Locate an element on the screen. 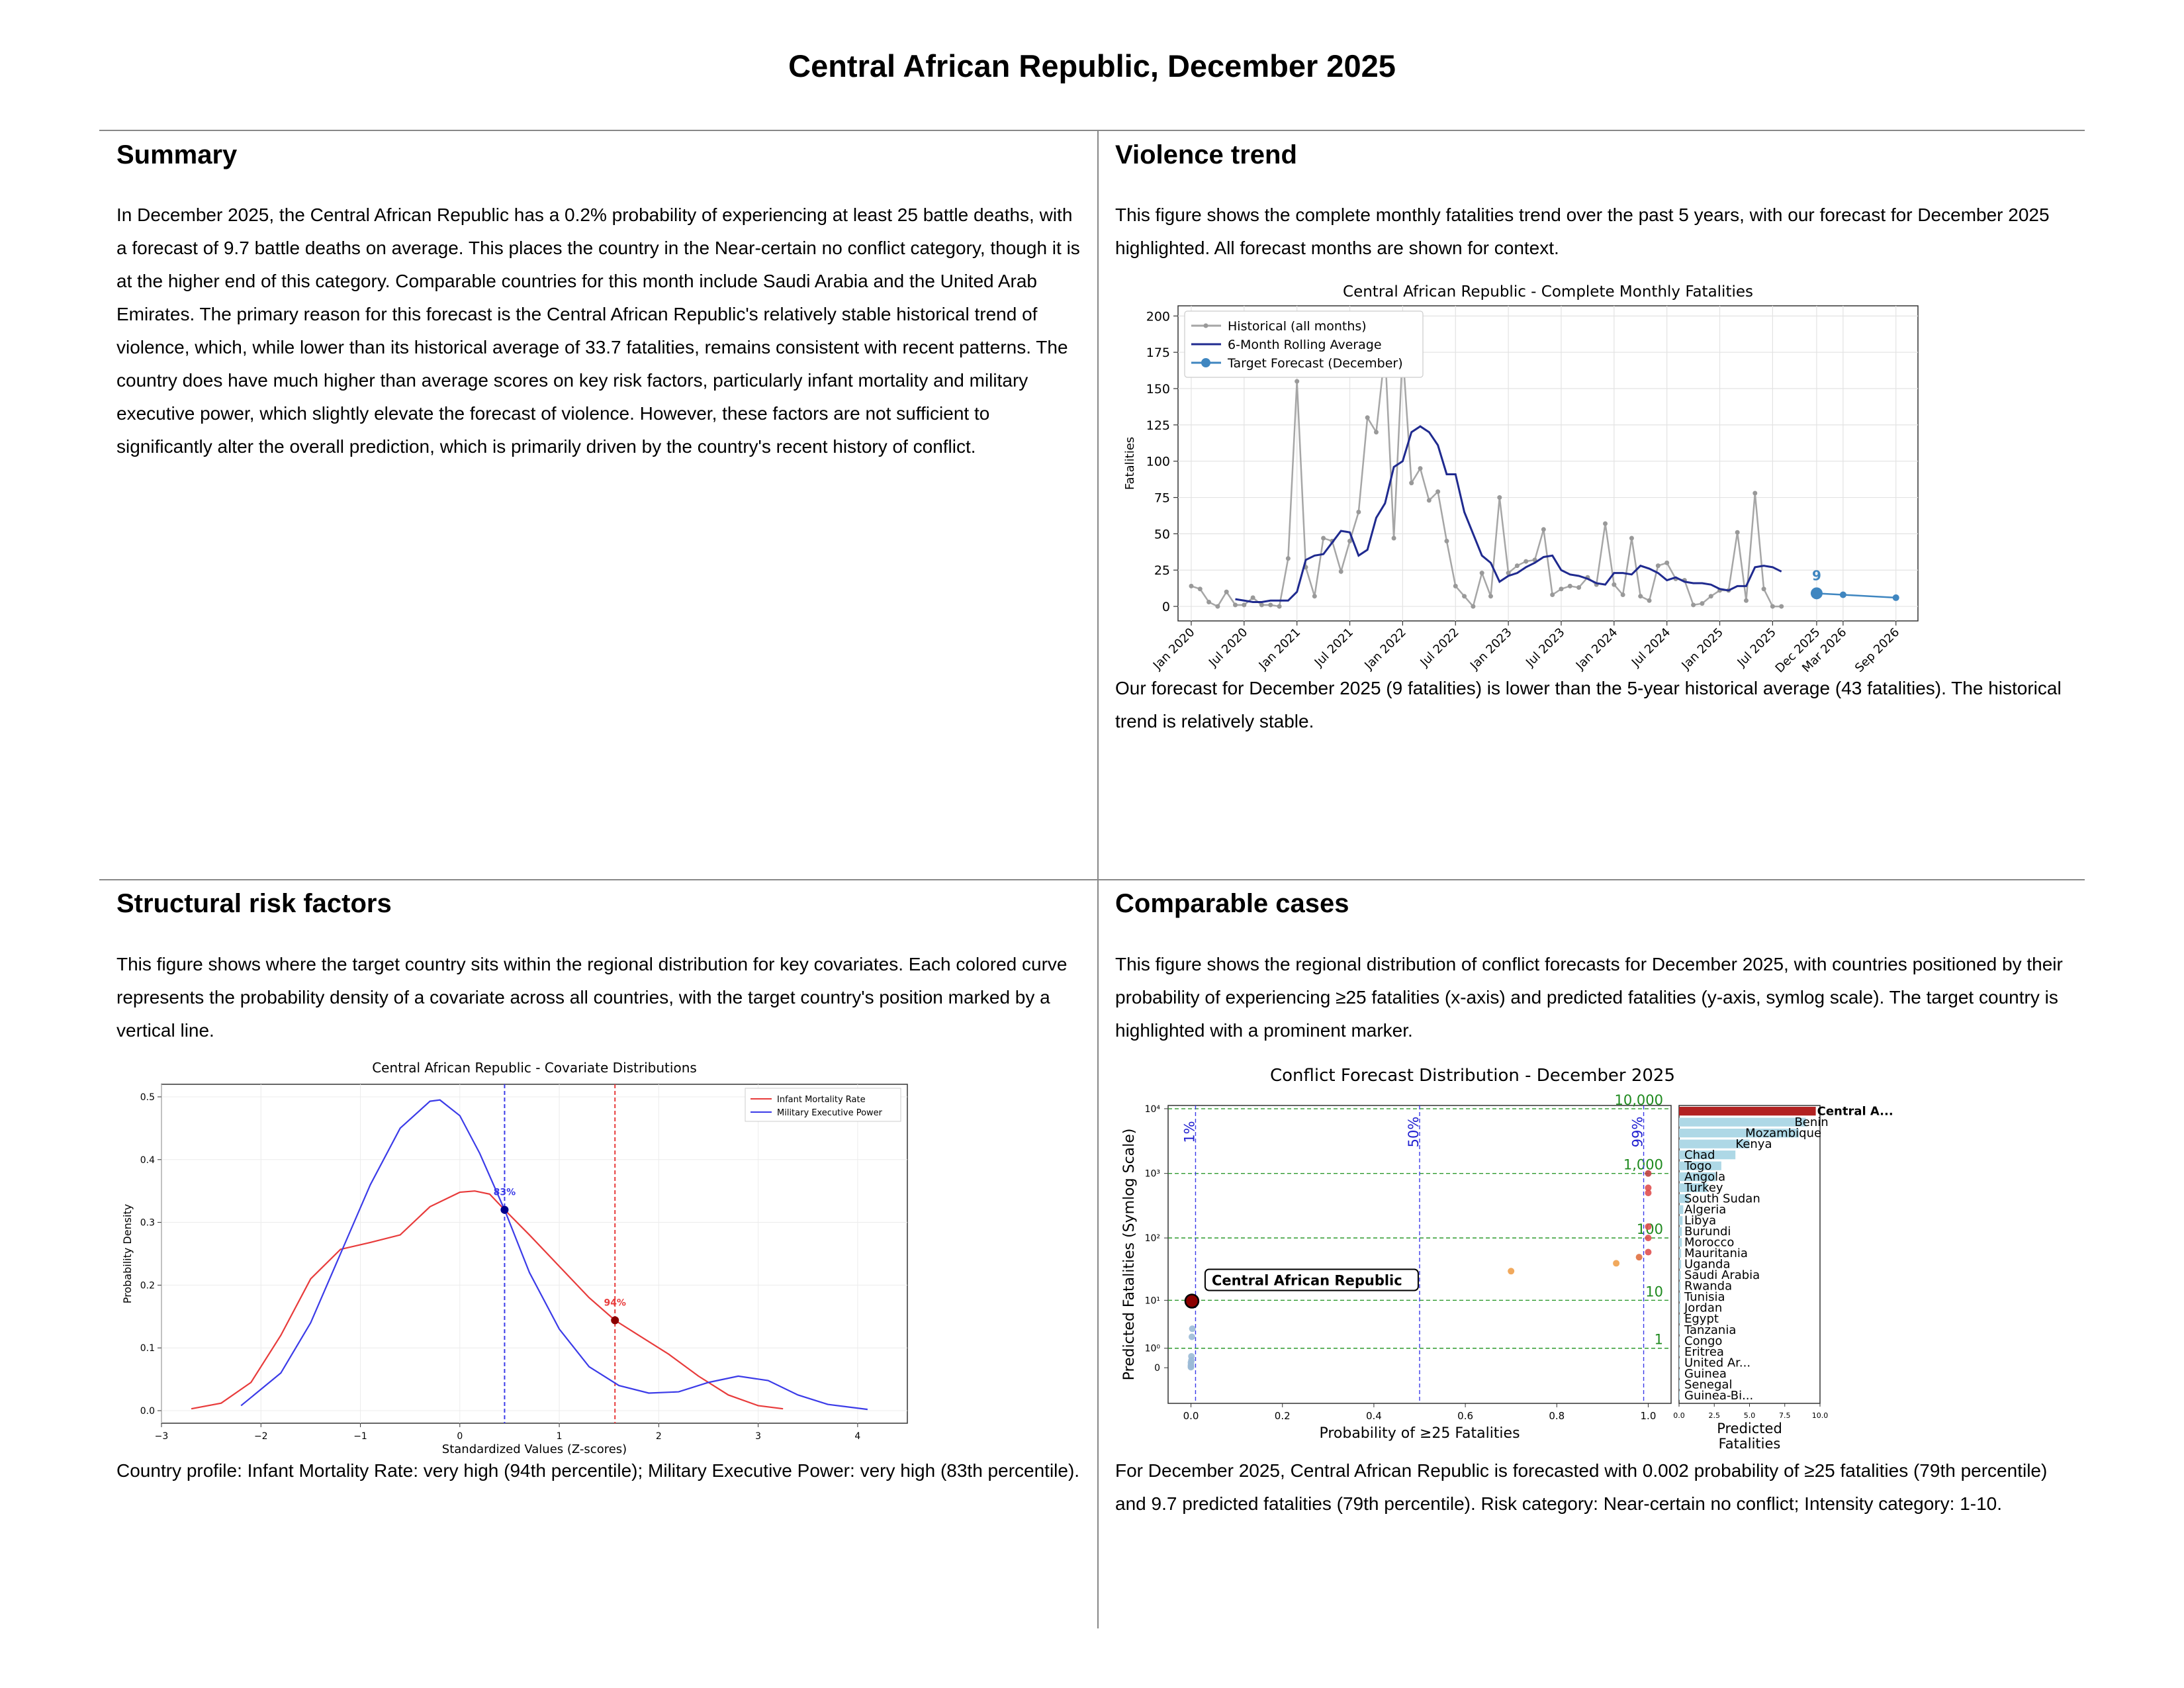  density-curve is located at coordinates (488, 1300).